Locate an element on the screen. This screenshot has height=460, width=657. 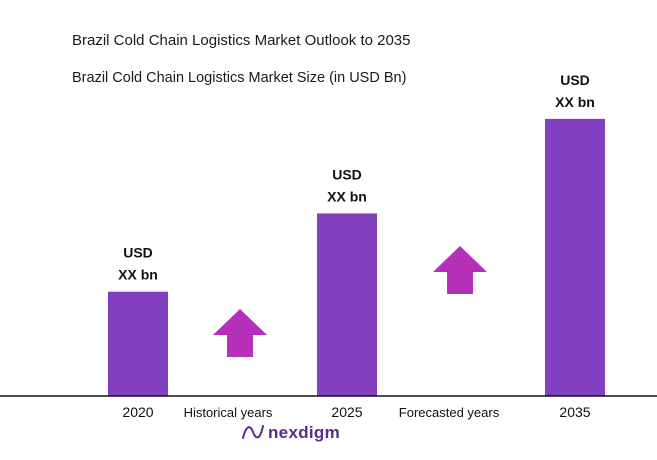
nexdigm-logo-icon is located at coordinates (253, 432).